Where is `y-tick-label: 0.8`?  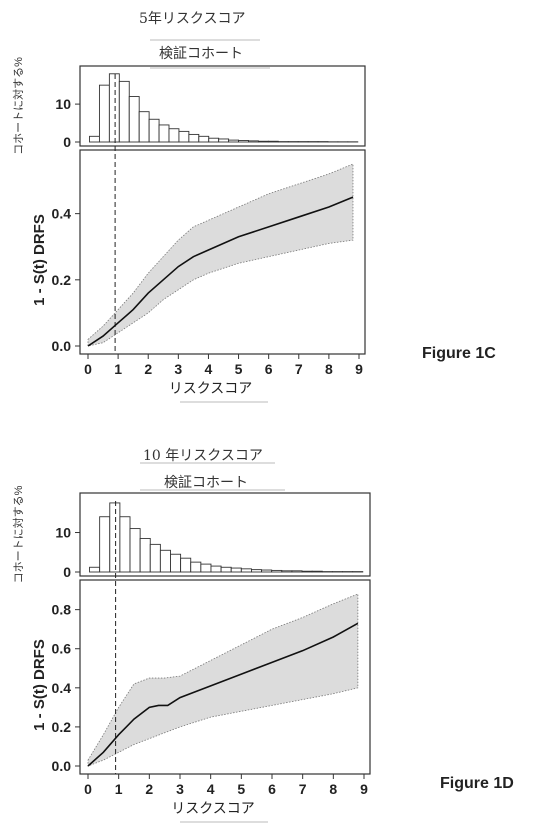 y-tick-label: 0.8 is located at coordinates (62, 610).